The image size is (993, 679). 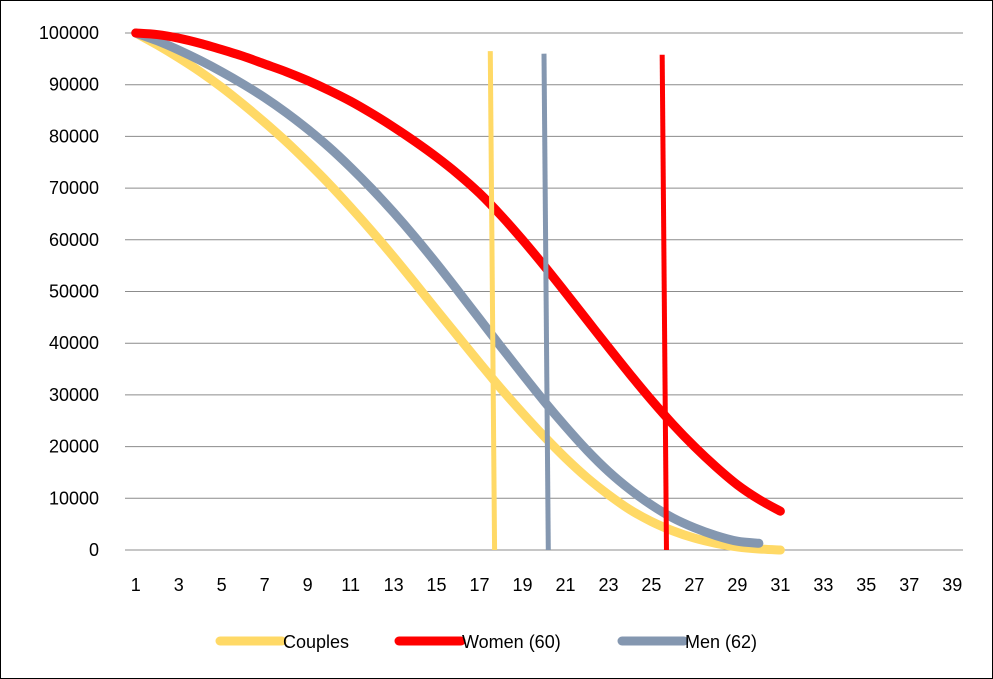 What do you see at coordinates (282, 642) in the screenshot?
I see `legend-item-couples: Couples` at bounding box center [282, 642].